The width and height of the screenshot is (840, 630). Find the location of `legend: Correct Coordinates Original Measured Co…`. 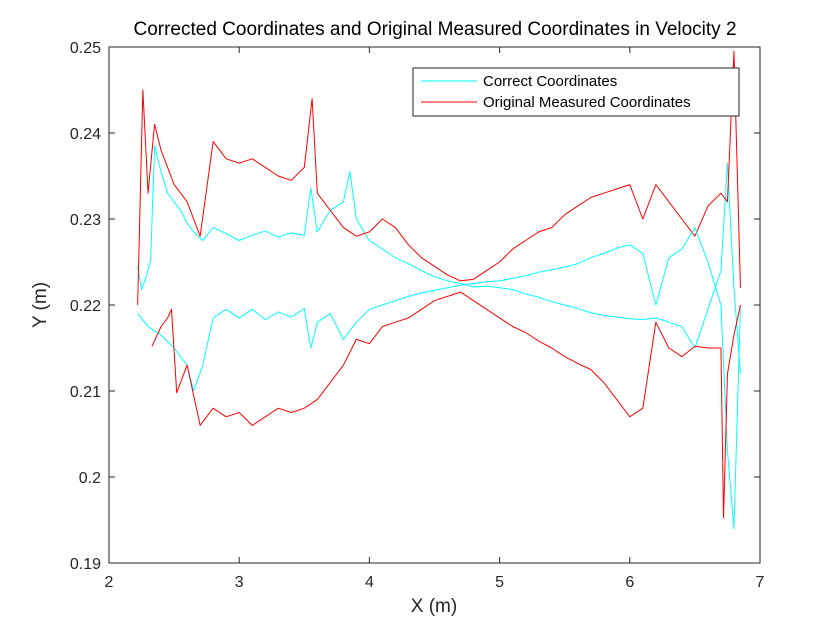

legend: Correct Coordinates Original Measured Co… is located at coordinates (576, 92).